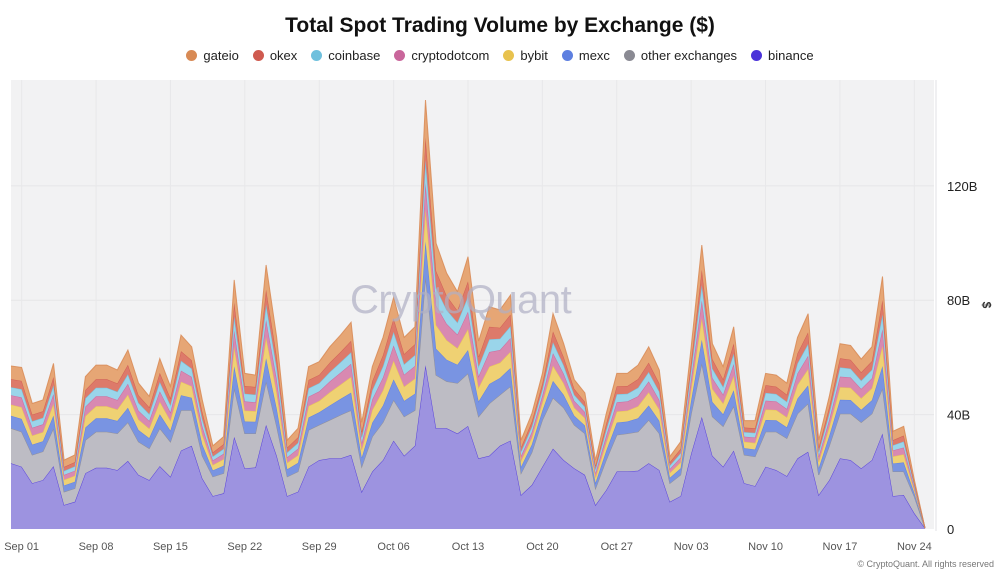  What do you see at coordinates (840, 547) in the screenshot?
I see `x-tick-label: Nov 17` at bounding box center [840, 547].